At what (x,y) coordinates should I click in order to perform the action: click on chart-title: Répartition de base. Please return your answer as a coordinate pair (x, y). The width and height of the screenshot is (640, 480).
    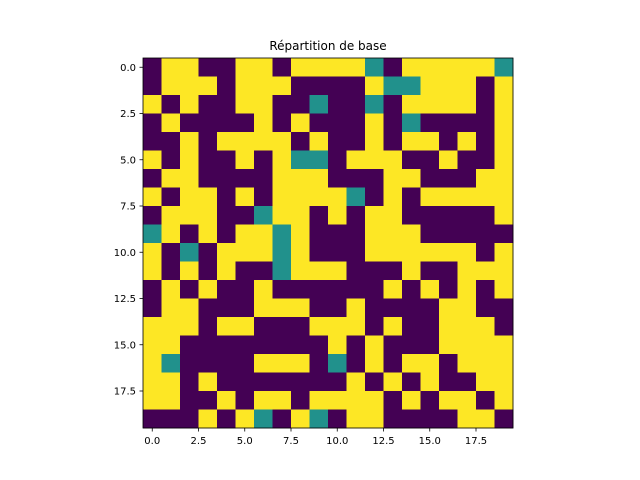
    Looking at the image, I should click on (327, 46).